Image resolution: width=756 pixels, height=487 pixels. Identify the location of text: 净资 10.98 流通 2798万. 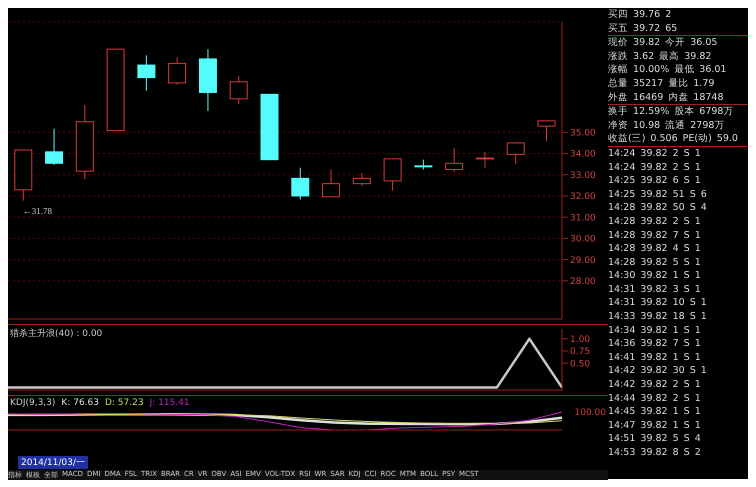
(666, 125).